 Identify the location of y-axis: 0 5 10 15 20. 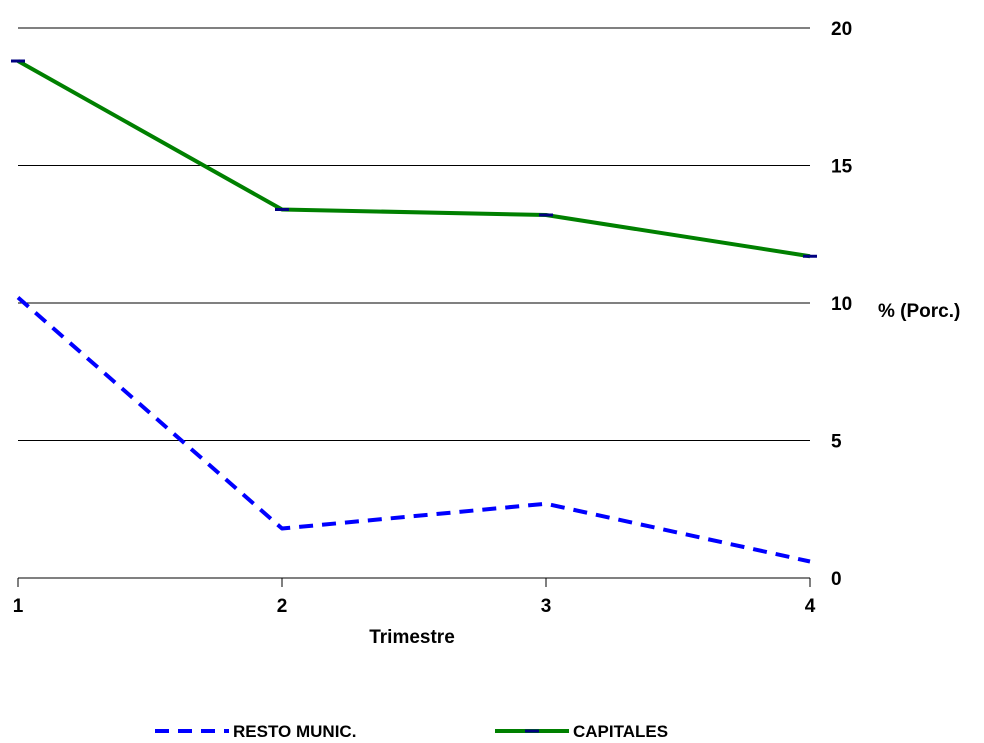
(842, 304).